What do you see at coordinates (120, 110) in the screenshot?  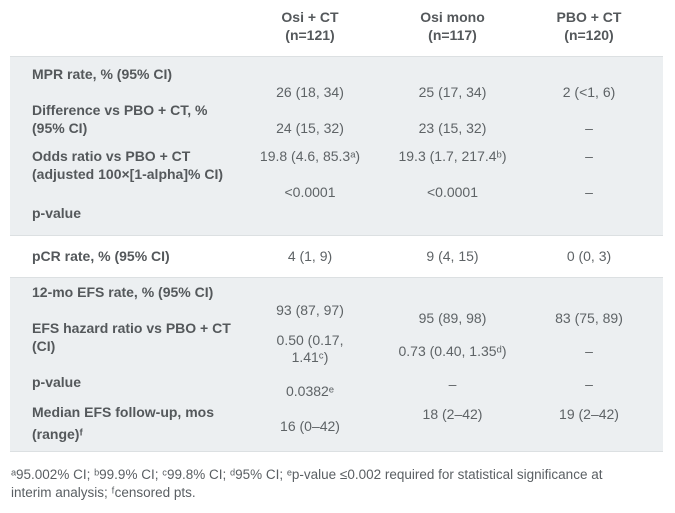 I see `row-label: Difference vs PBO + CT, %` at bounding box center [120, 110].